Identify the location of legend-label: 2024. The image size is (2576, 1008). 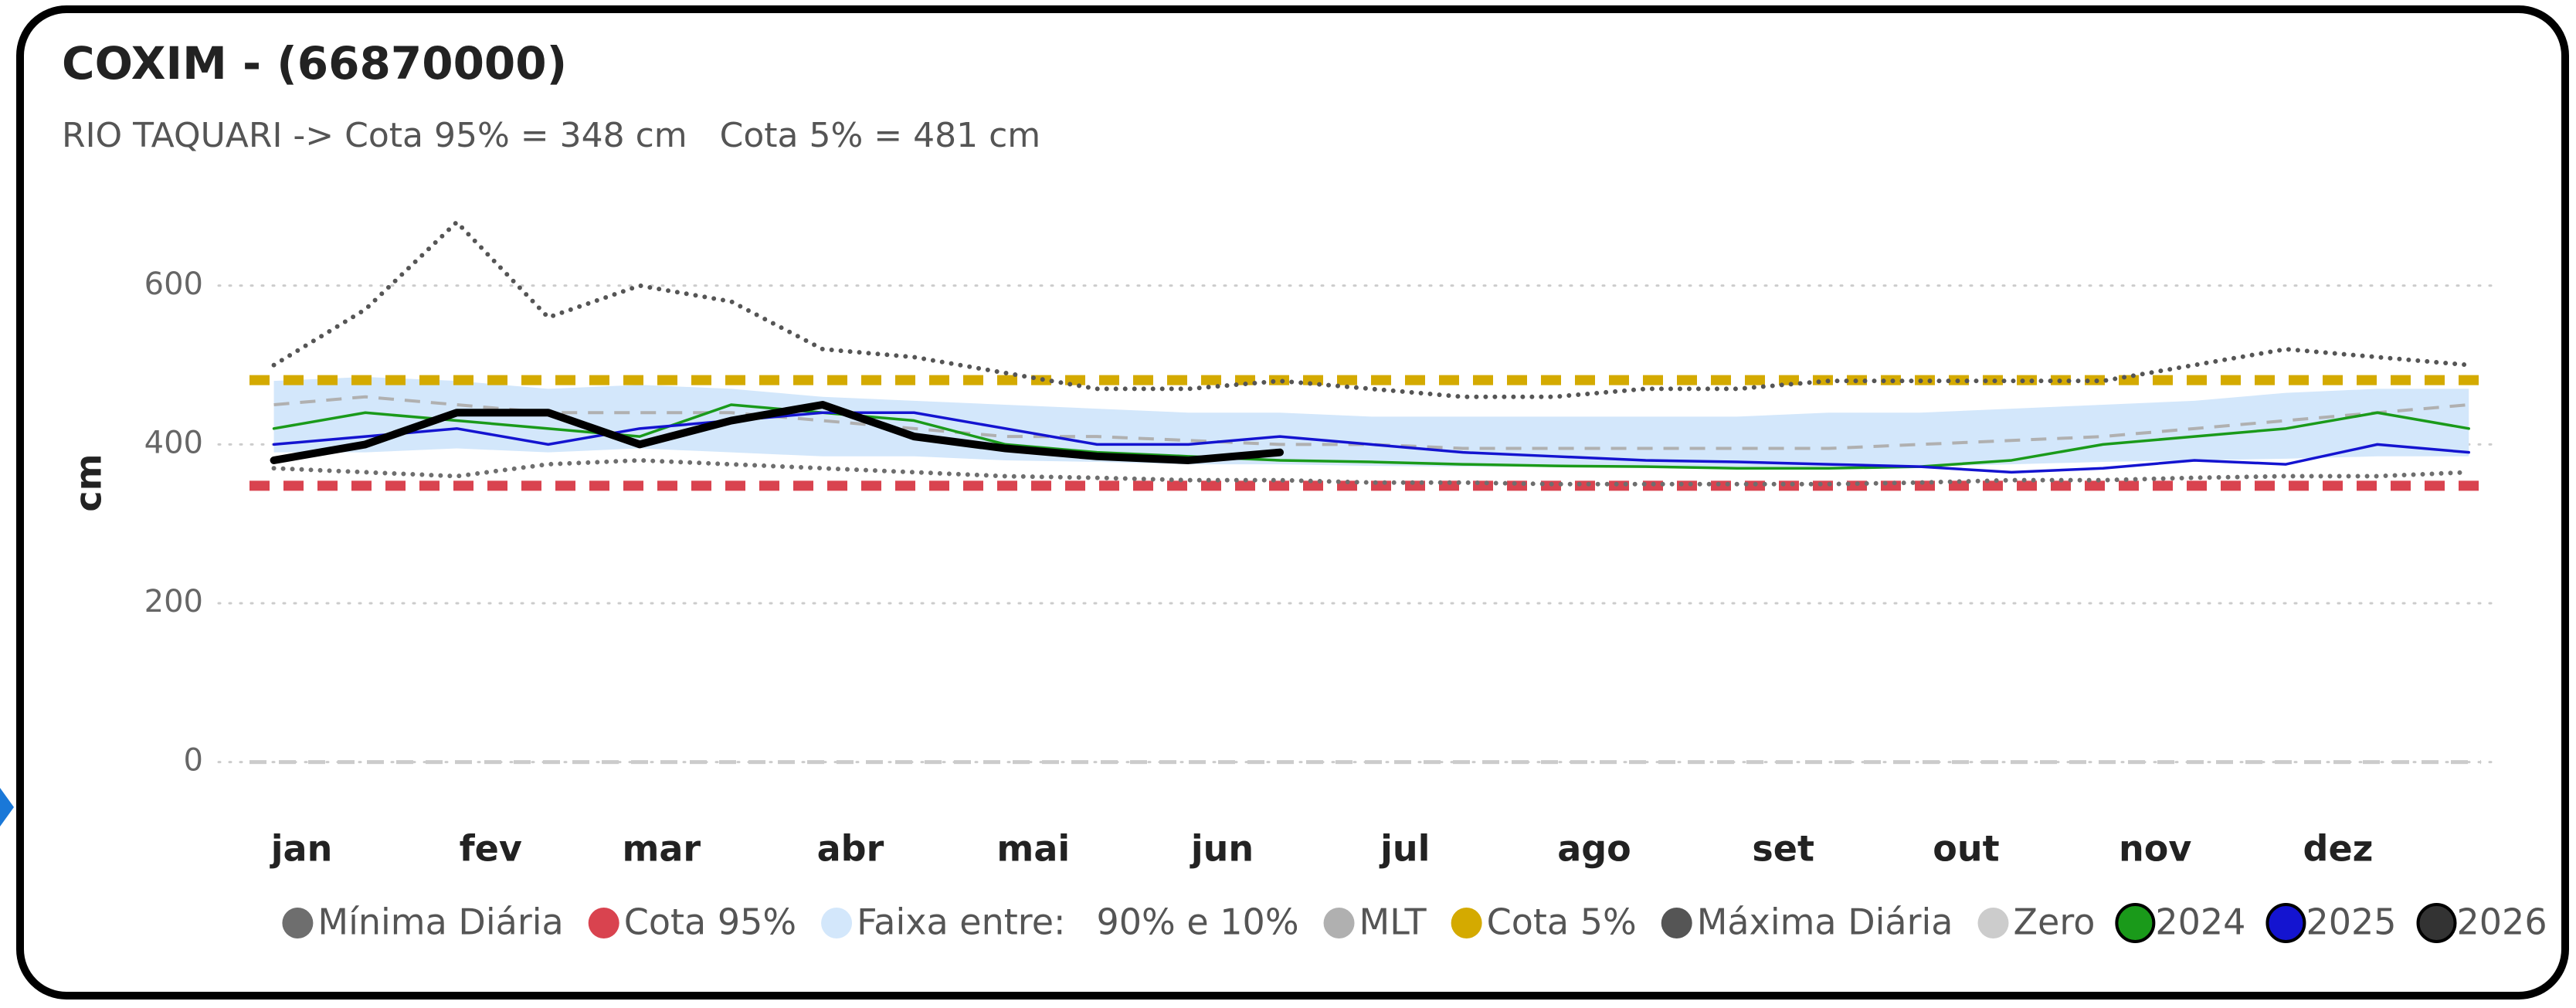
(2200, 922).